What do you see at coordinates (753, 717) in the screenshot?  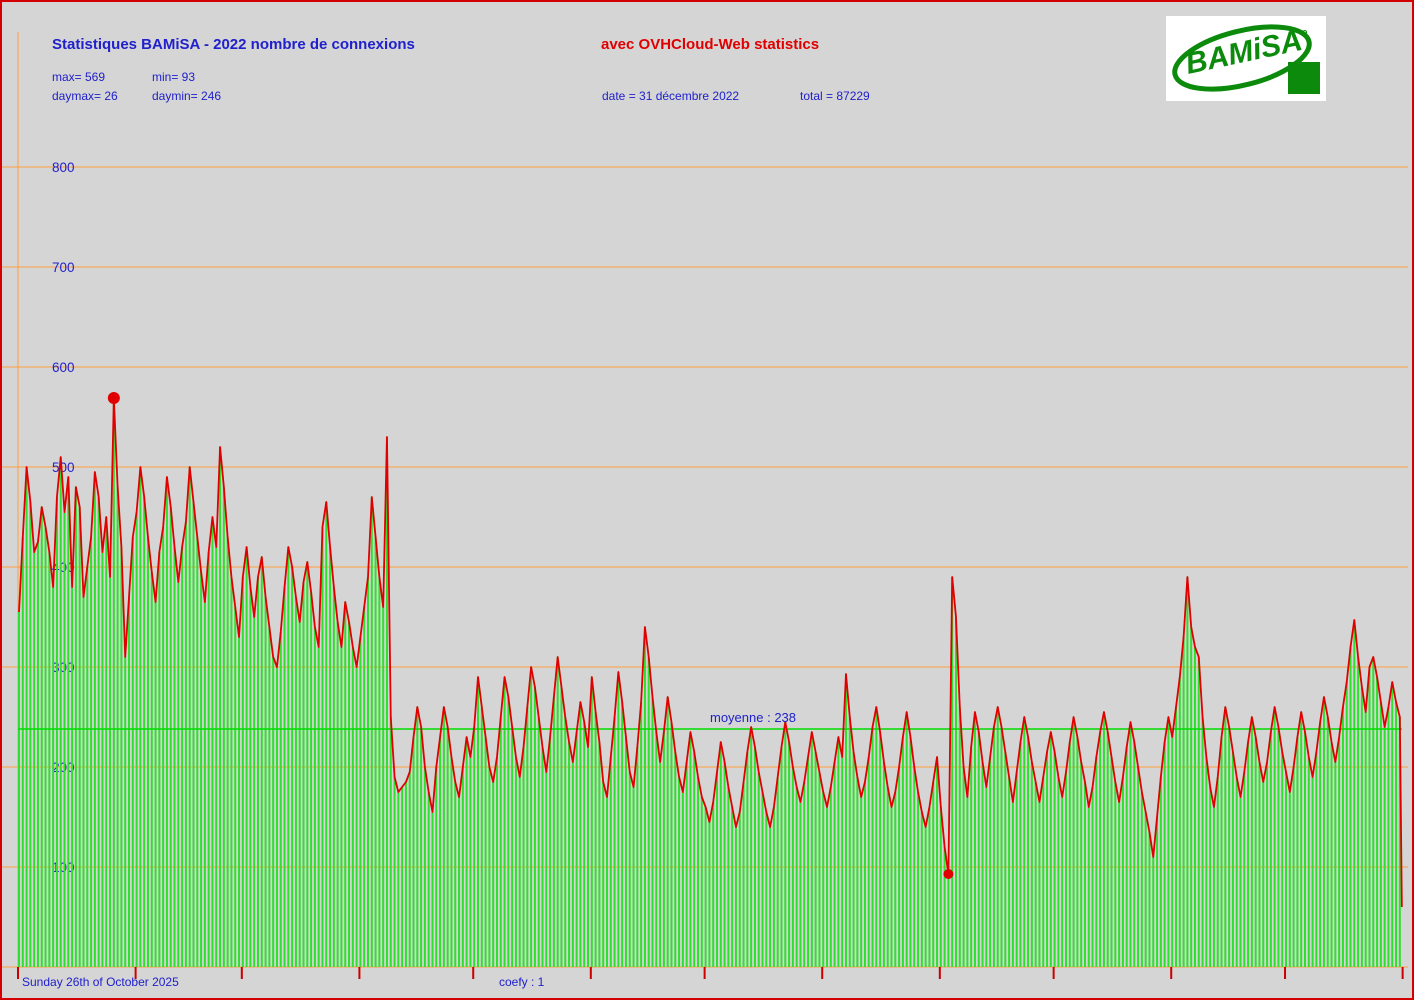 I see `average-label: moyenne : 238` at bounding box center [753, 717].